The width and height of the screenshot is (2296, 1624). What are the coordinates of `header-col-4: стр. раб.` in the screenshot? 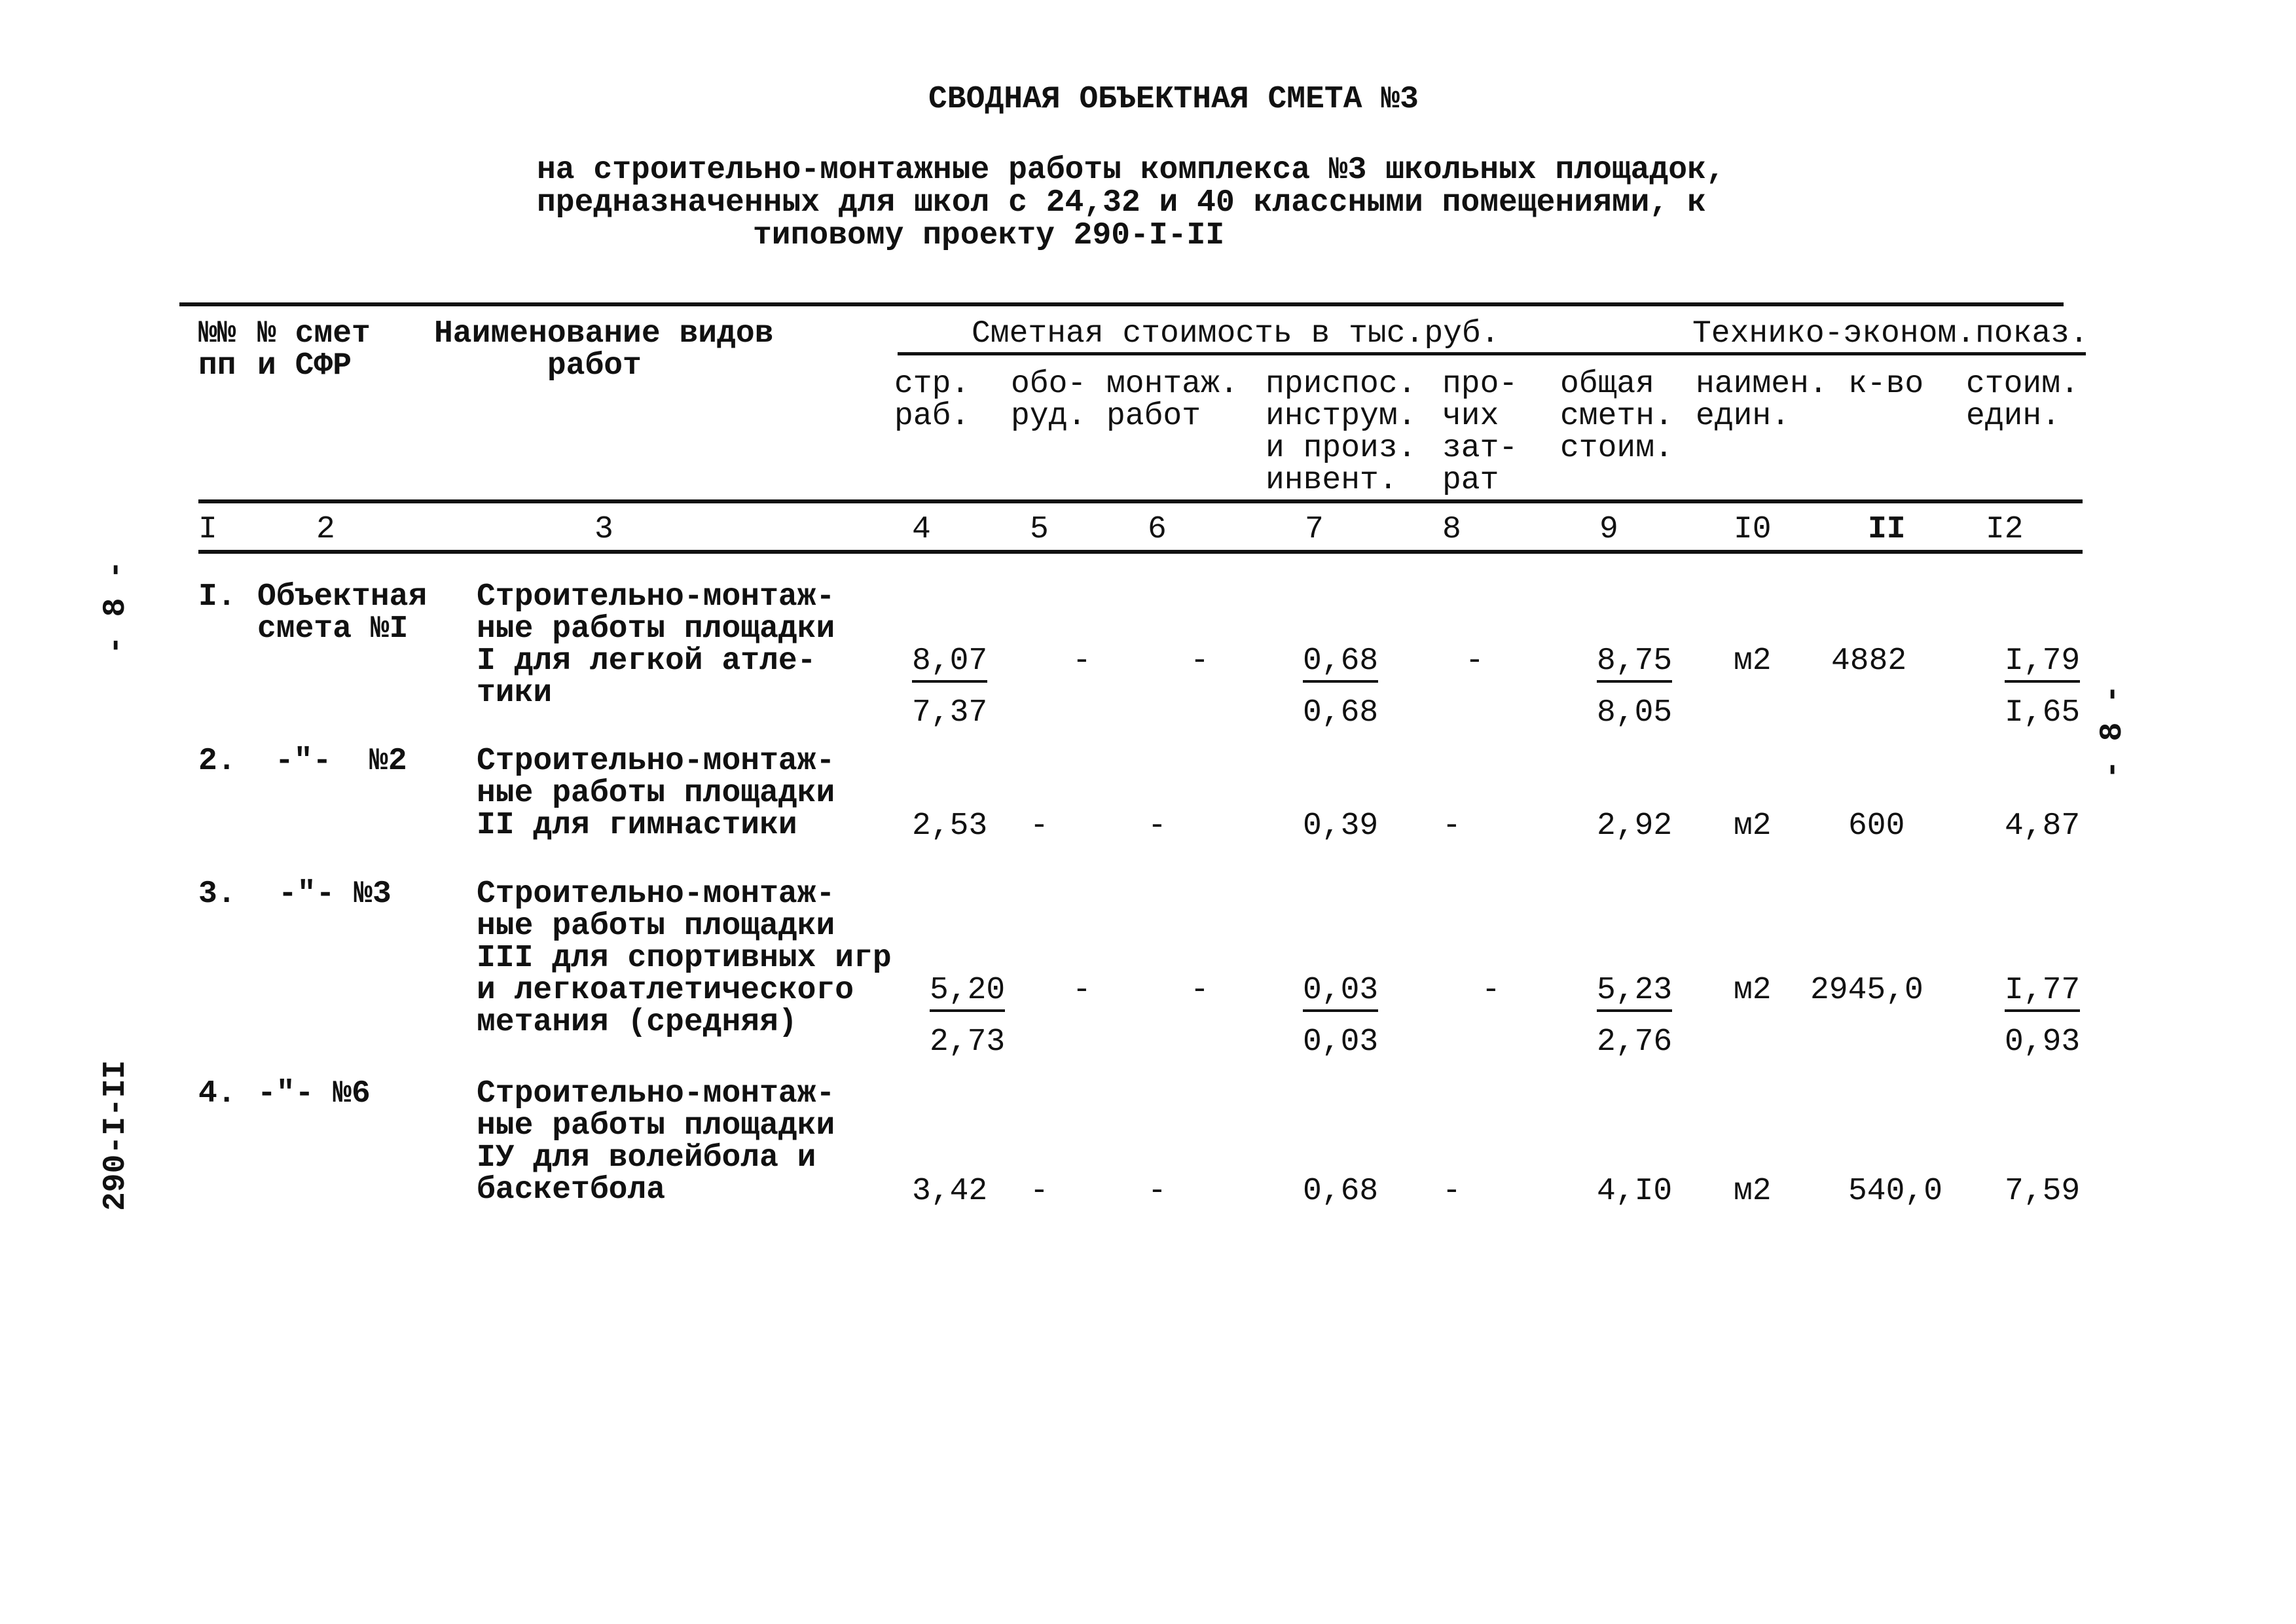 It's located at (932, 400).